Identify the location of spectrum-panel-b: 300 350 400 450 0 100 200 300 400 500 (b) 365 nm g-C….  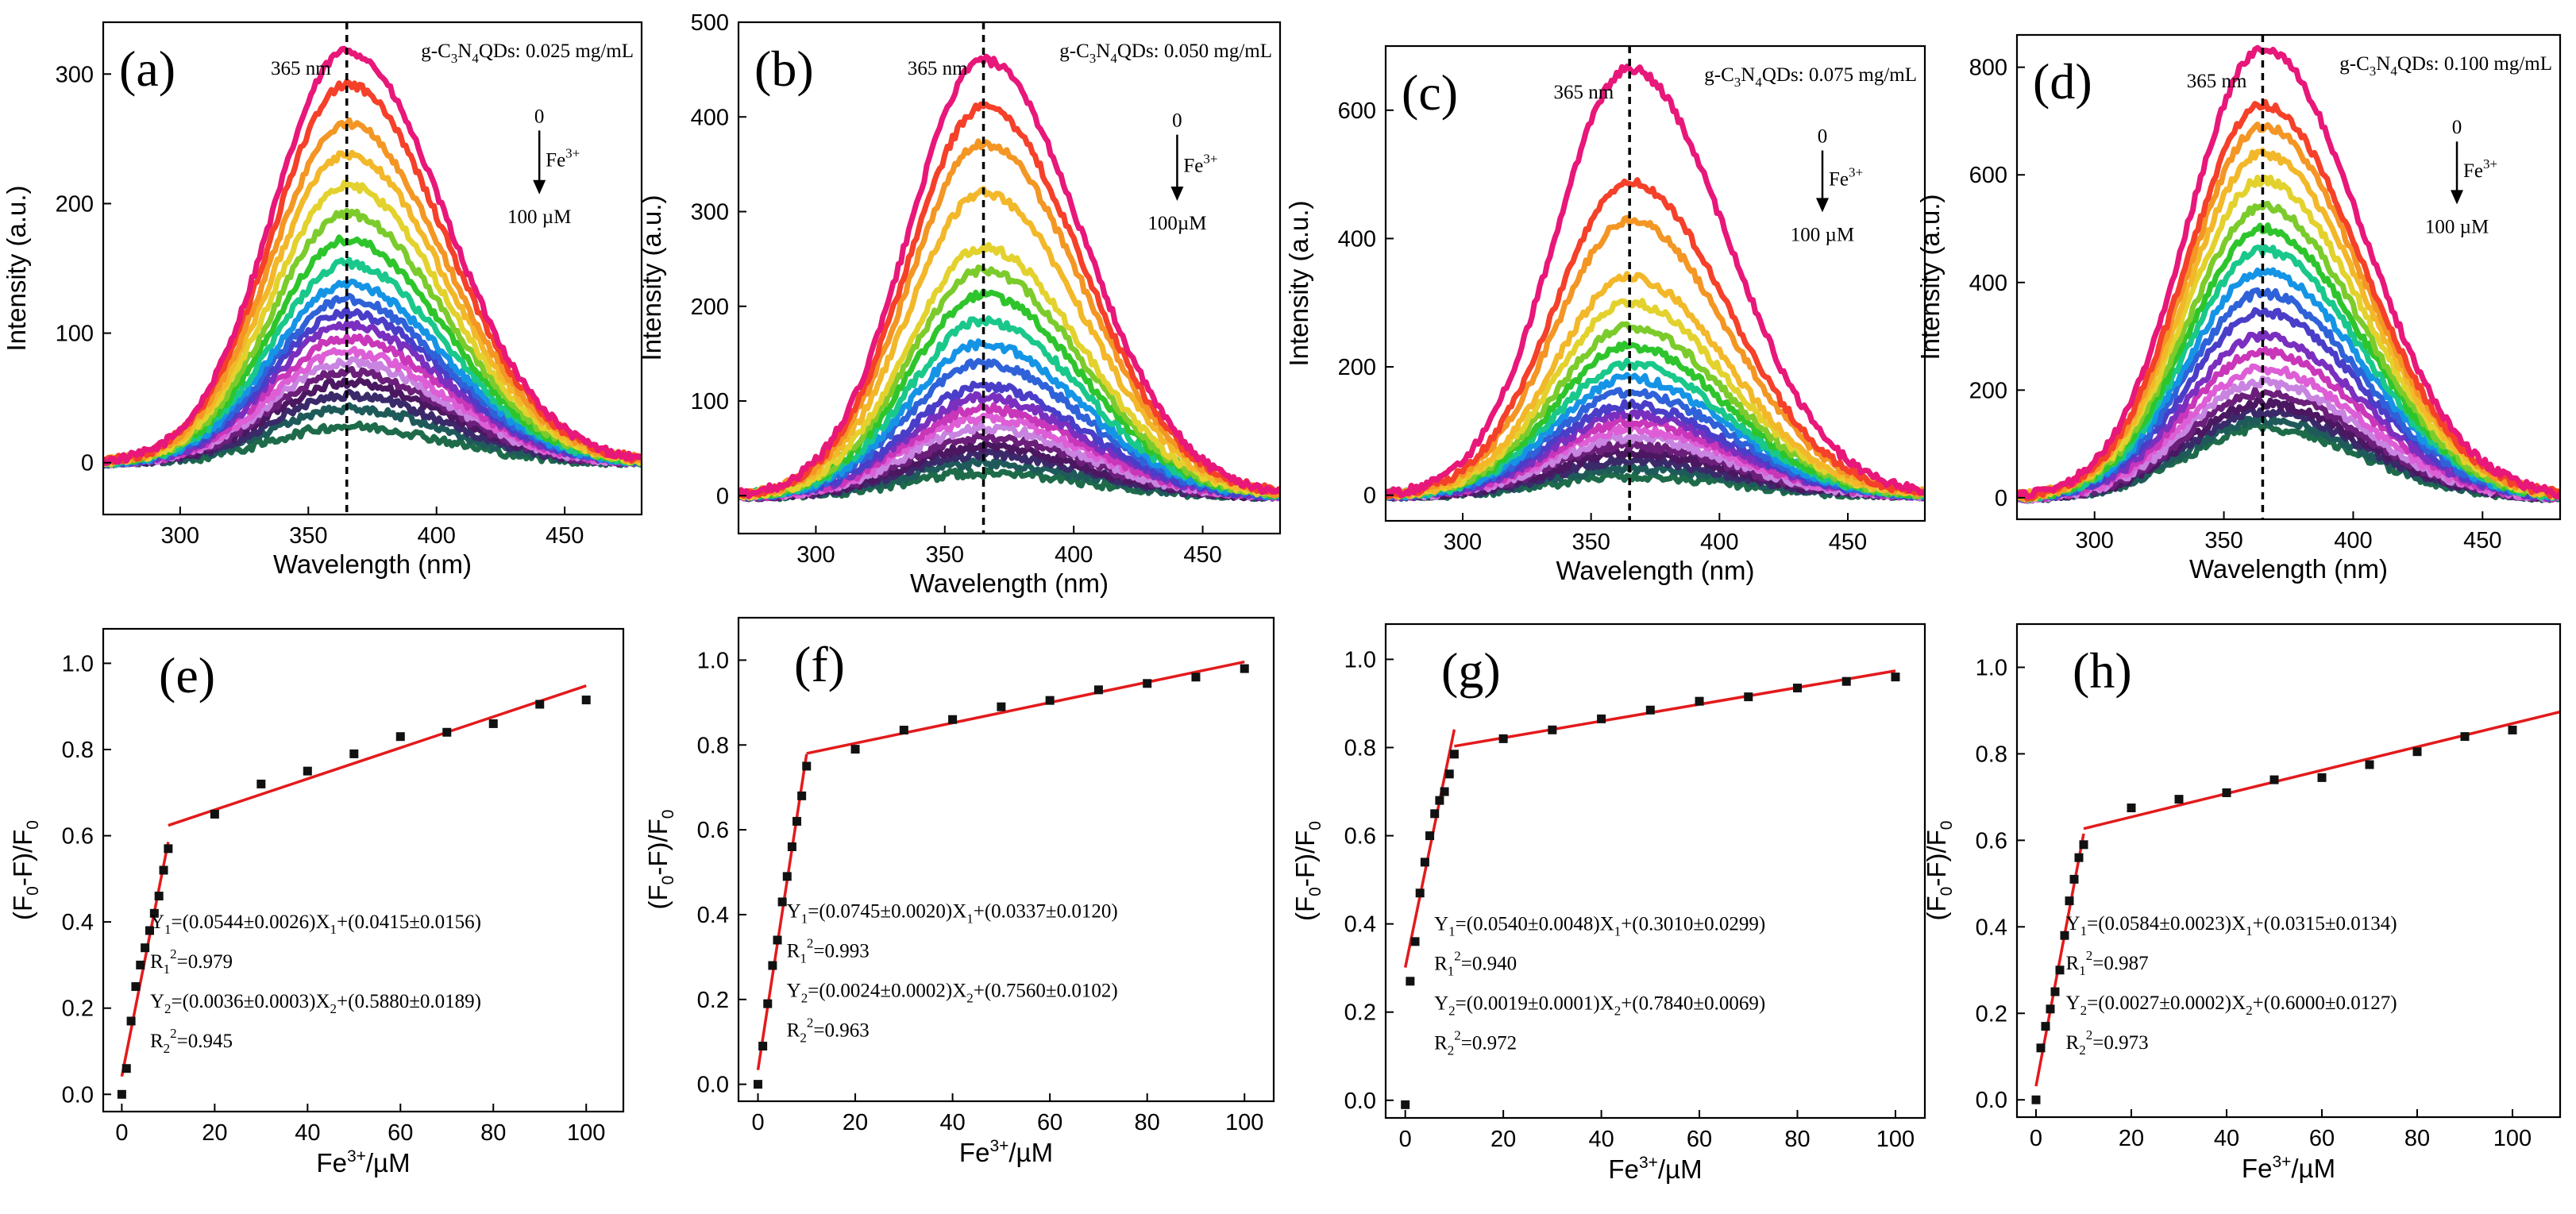
(959, 304).